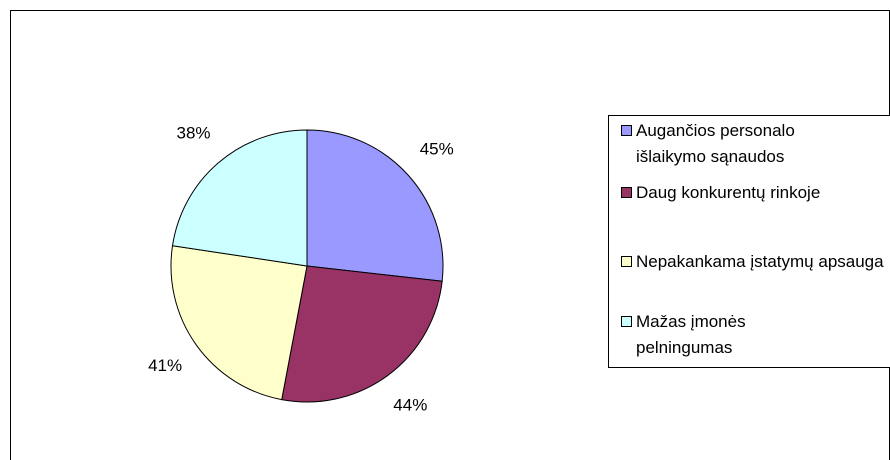 The width and height of the screenshot is (890, 460). Describe the element at coordinates (691, 334) in the screenshot. I see `legend-label: Mažas įmonės pelningumas` at that location.